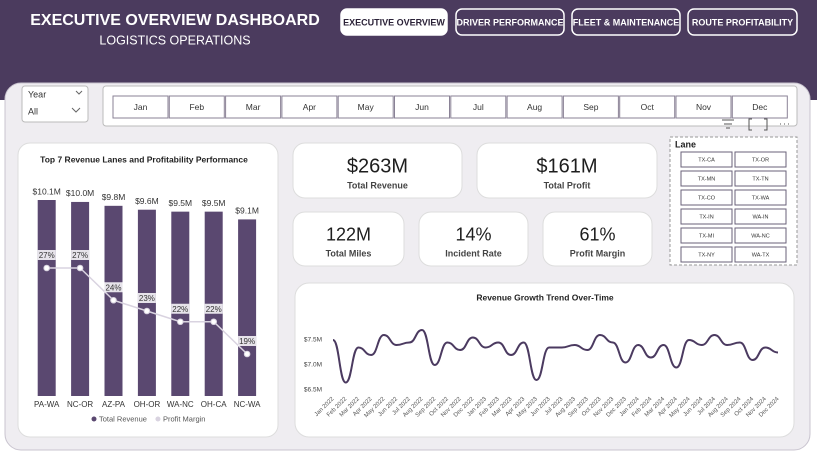  Describe the element at coordinates (247, 307) in the screenshot. I see `bar` at that location.